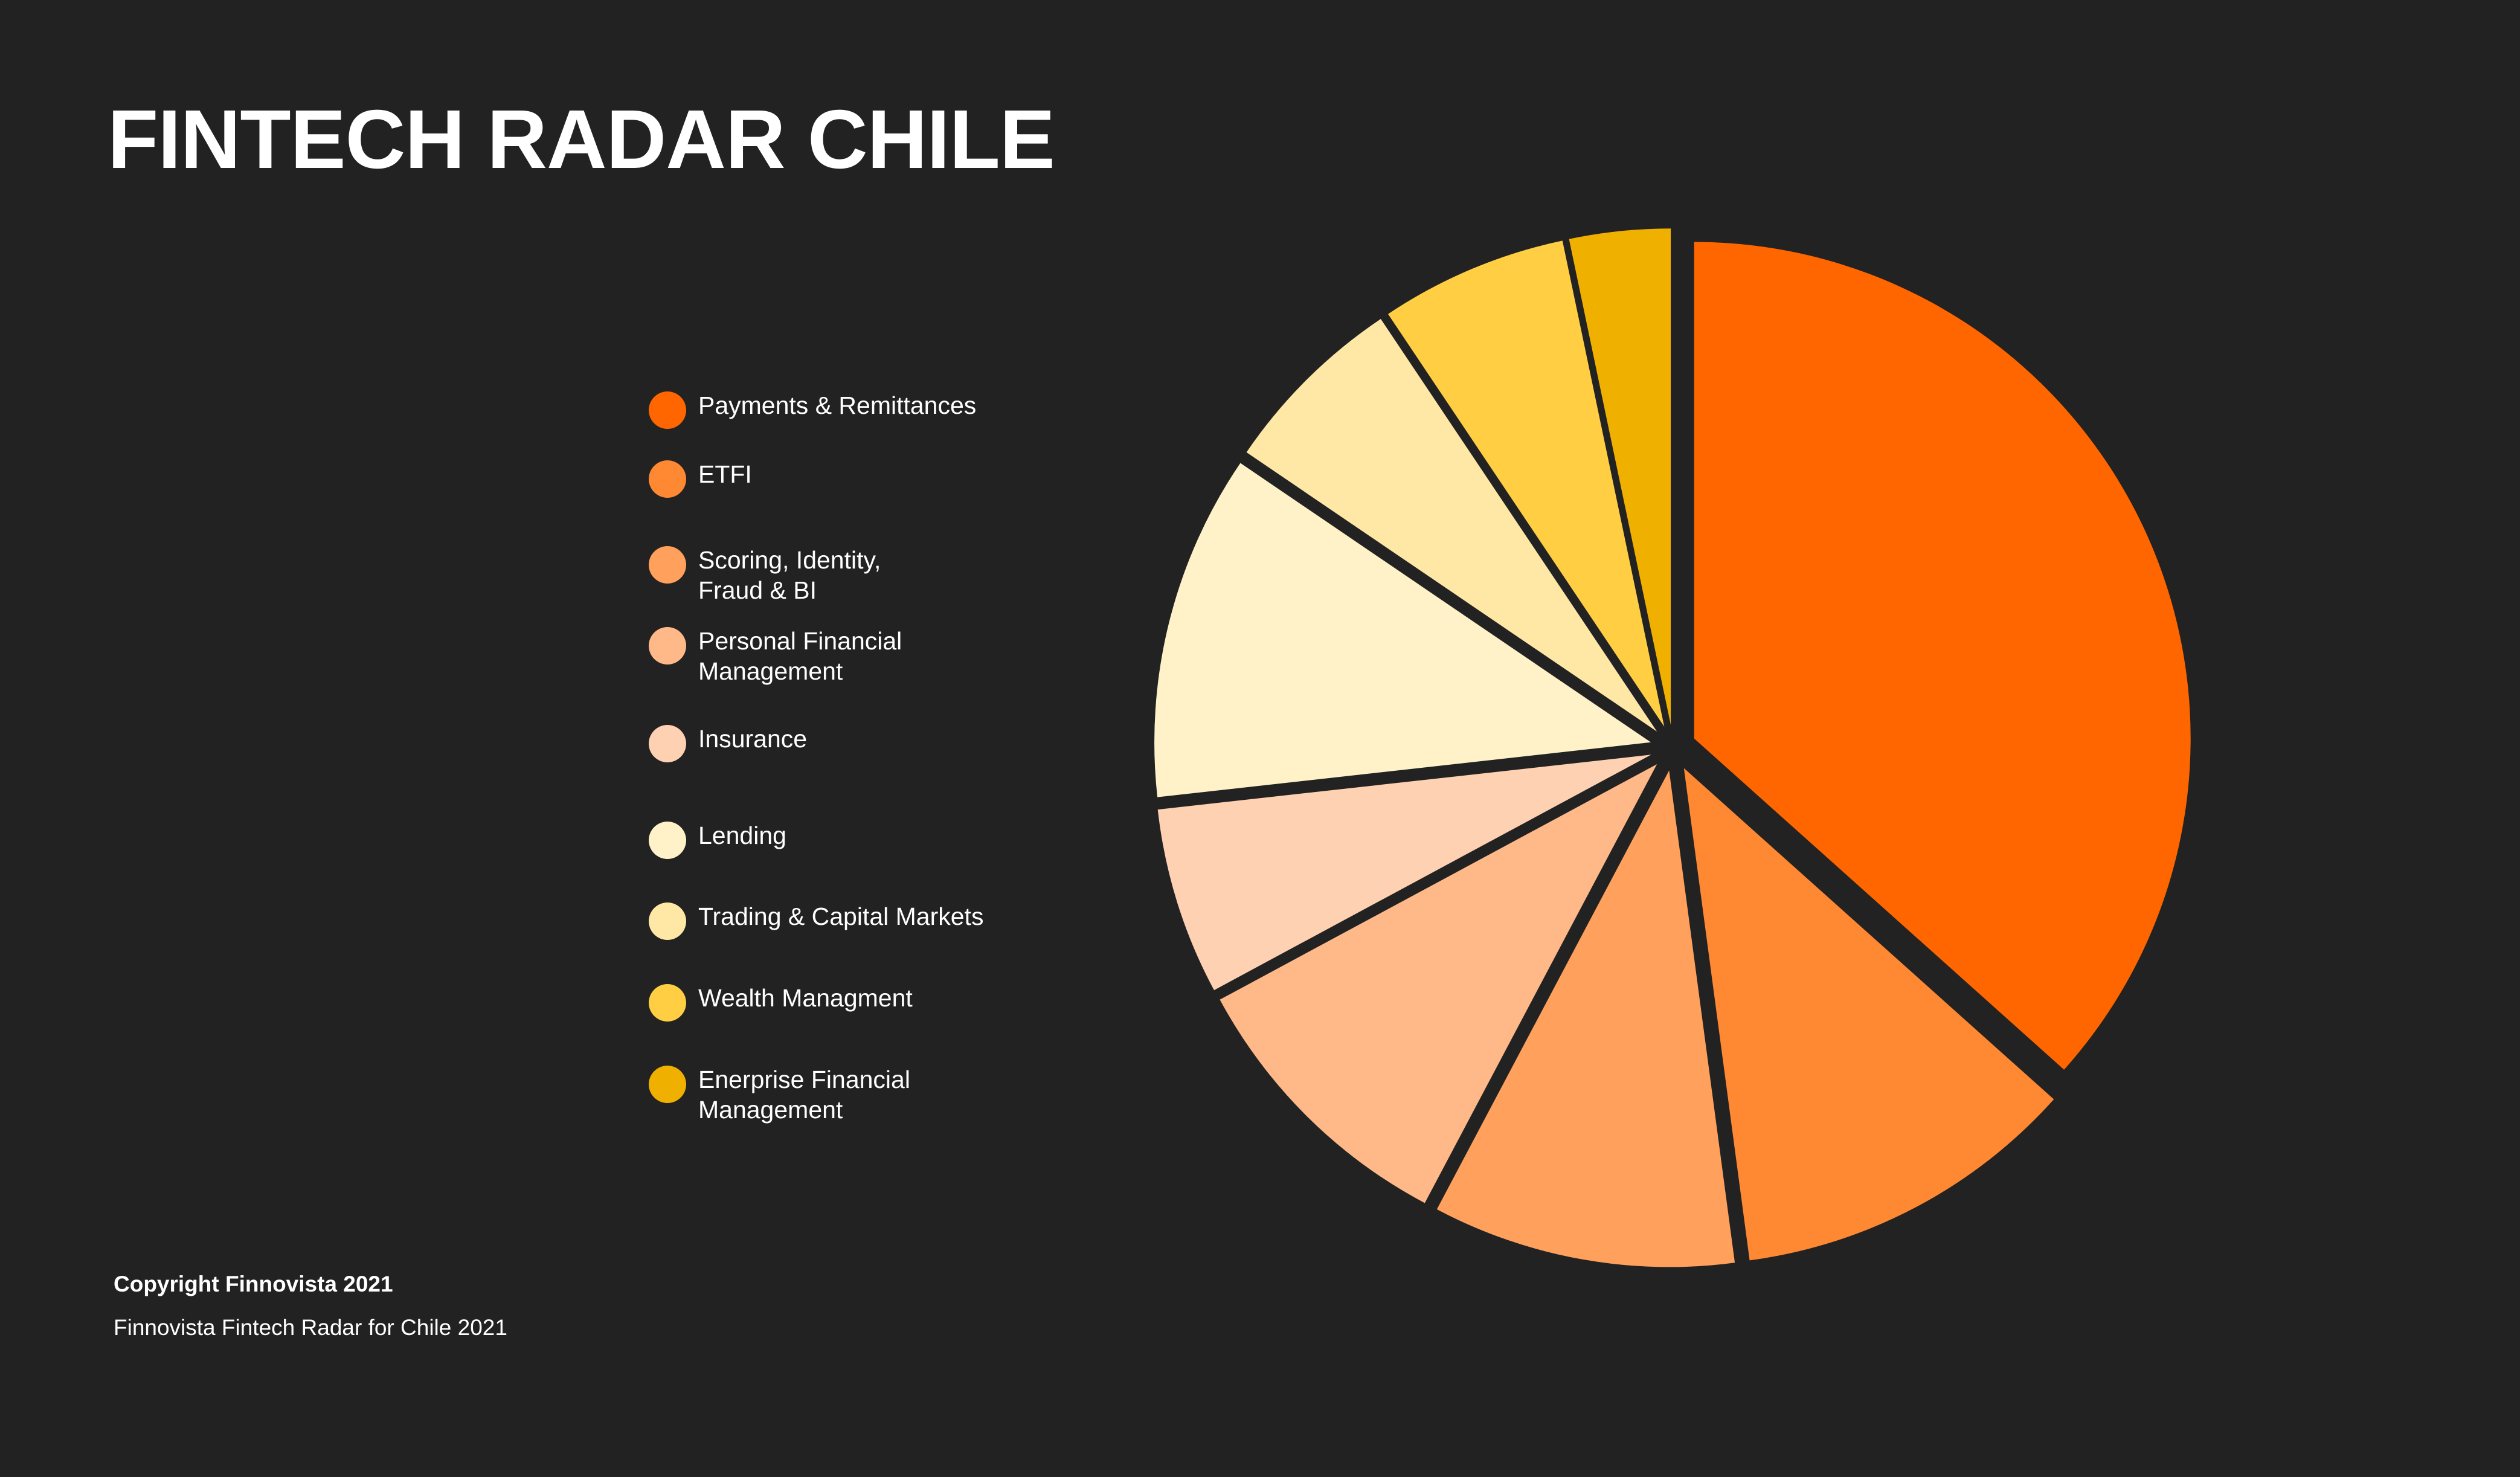 The image size is (2520, 1477). Describe the element at coordinates (841, 916) in the screenshot. I see `legend-label: Trading & Capital Markets` at that location.